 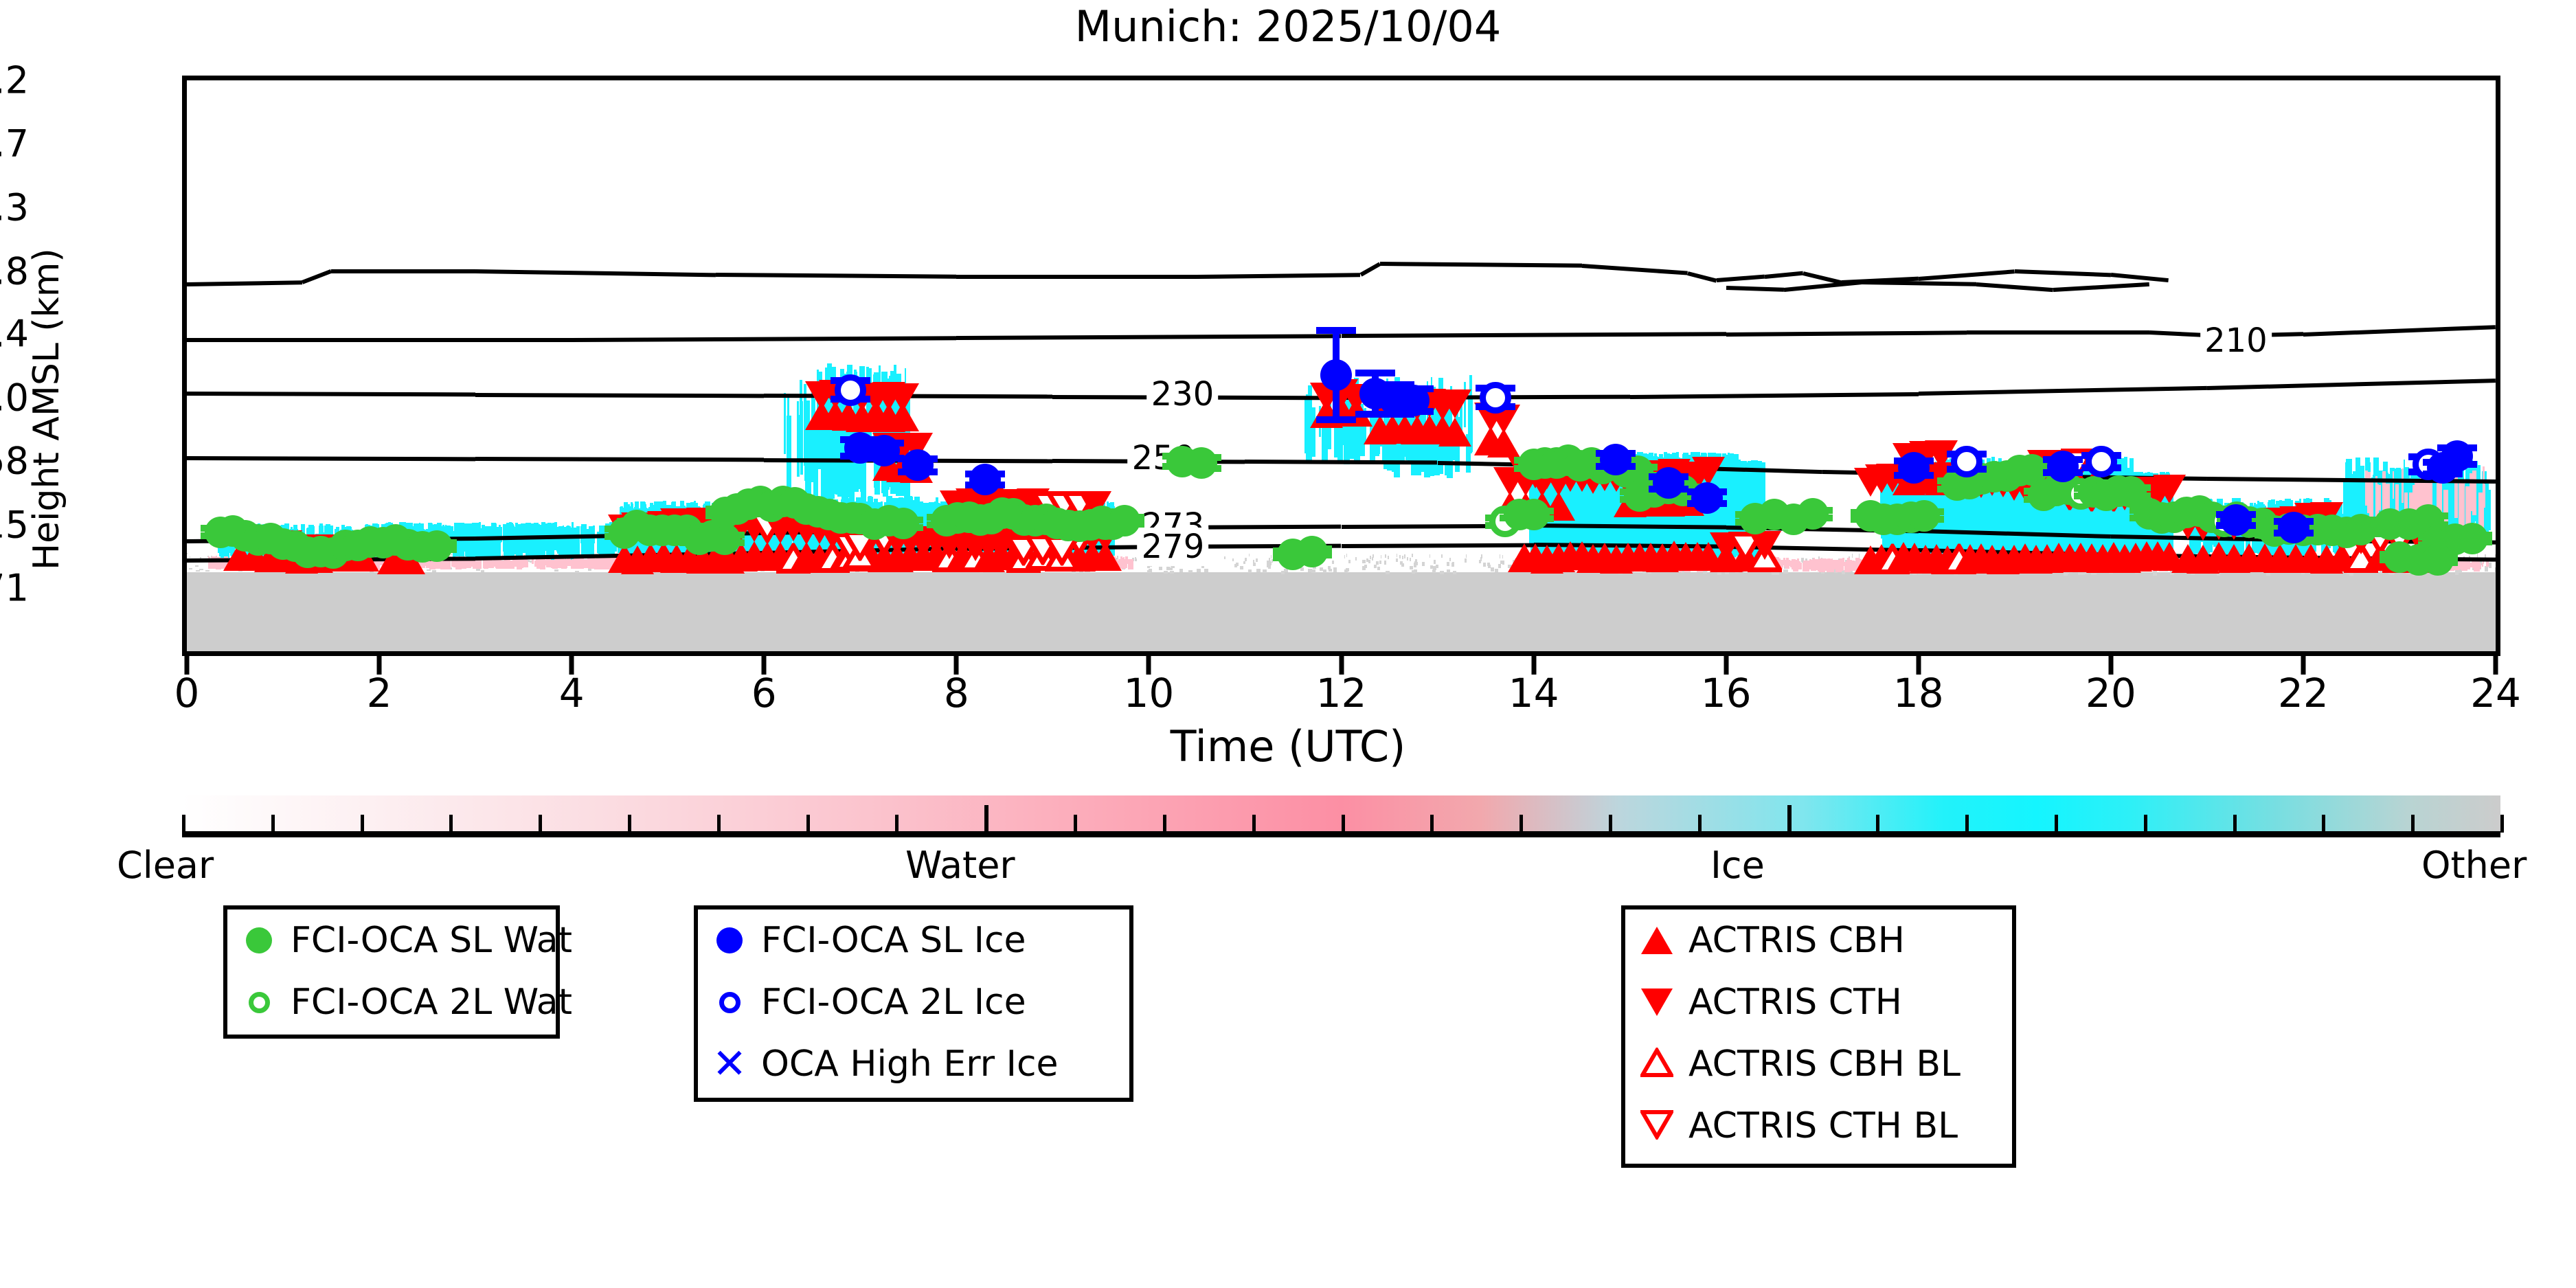 I want to click on x-tick-label: 16, so click(x=1726, y=693).